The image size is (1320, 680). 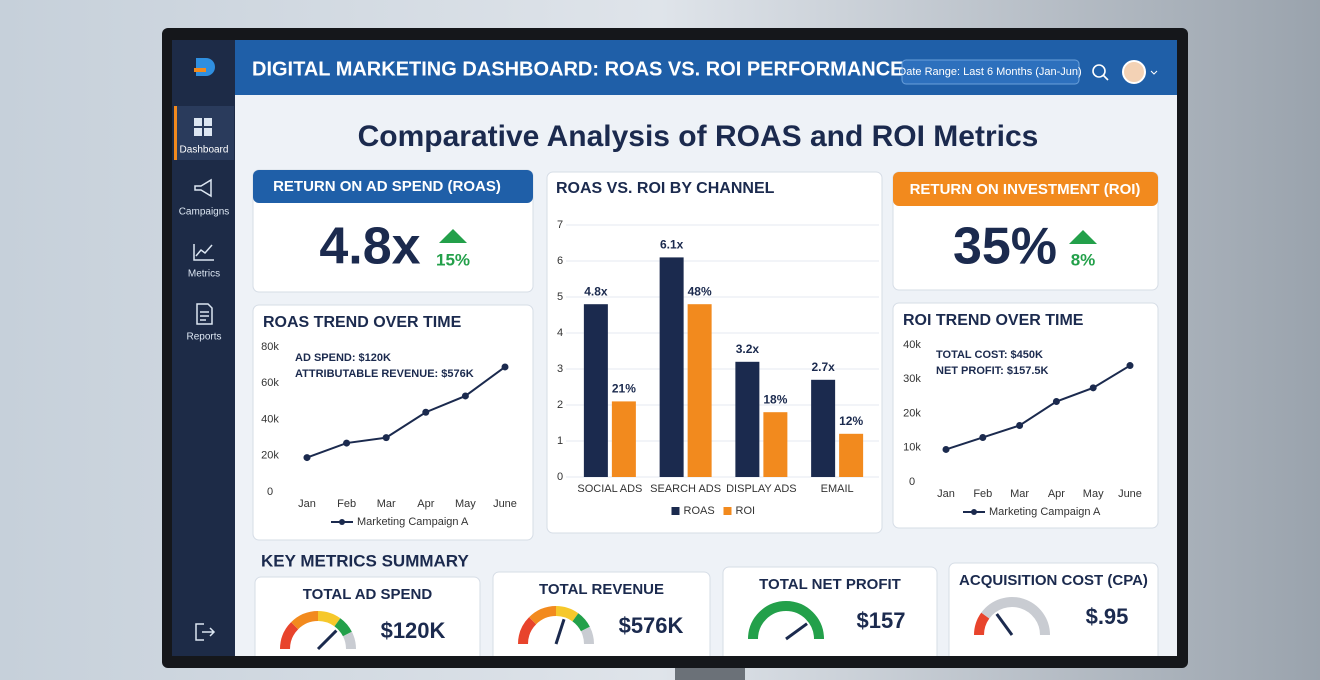 I want to click on kpi-value: 35%, so click(x=1005, y=247).